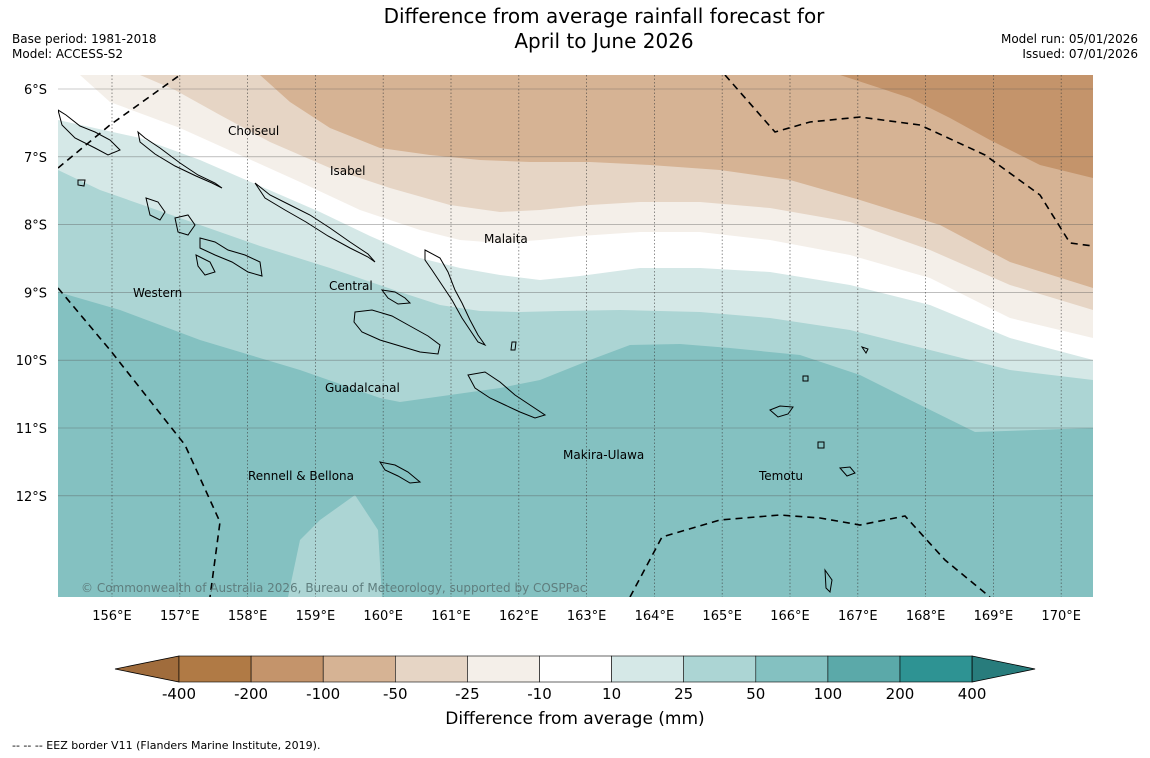 Image resolution: width=1150 pixels, height=758 pixels. Describe the element at coordinates (218, 245) in the screenshot. I see `western-islands-coast` at that location.